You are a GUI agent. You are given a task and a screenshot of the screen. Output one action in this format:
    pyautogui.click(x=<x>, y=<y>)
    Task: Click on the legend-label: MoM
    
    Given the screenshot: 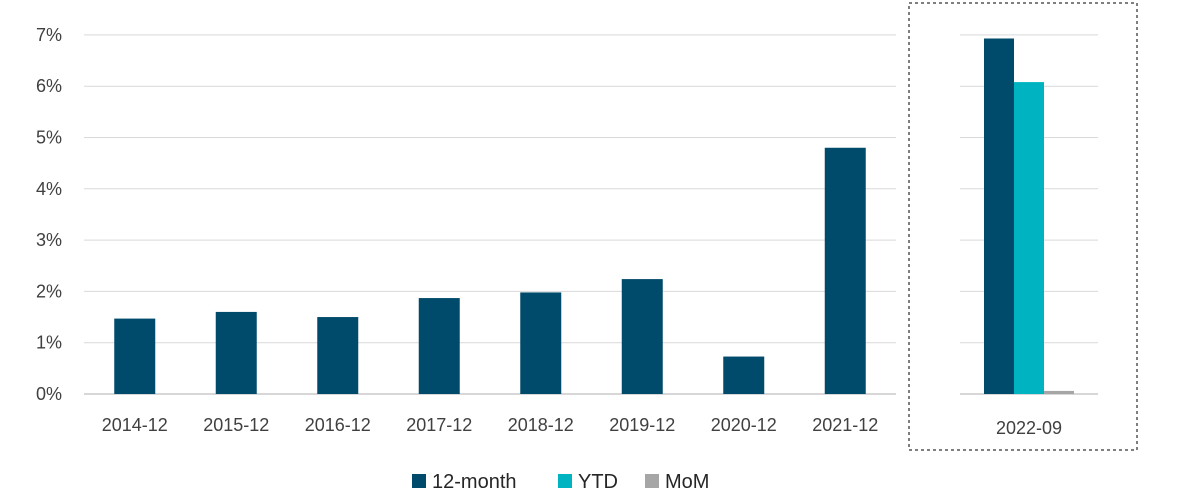 What is the action you would take?
    pyautogui.click(x=687, y=482)
    